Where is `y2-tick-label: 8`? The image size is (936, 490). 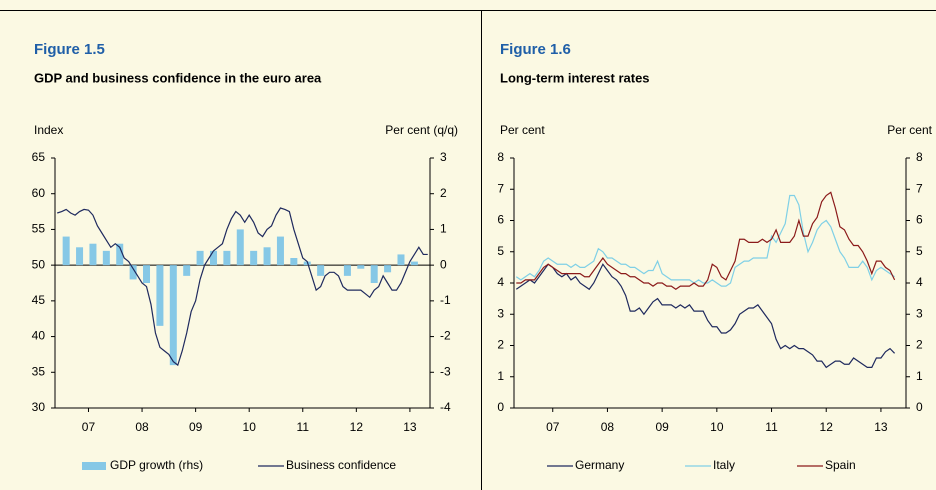
y2-tick-label: 8 is located at coordinates (919, 157).